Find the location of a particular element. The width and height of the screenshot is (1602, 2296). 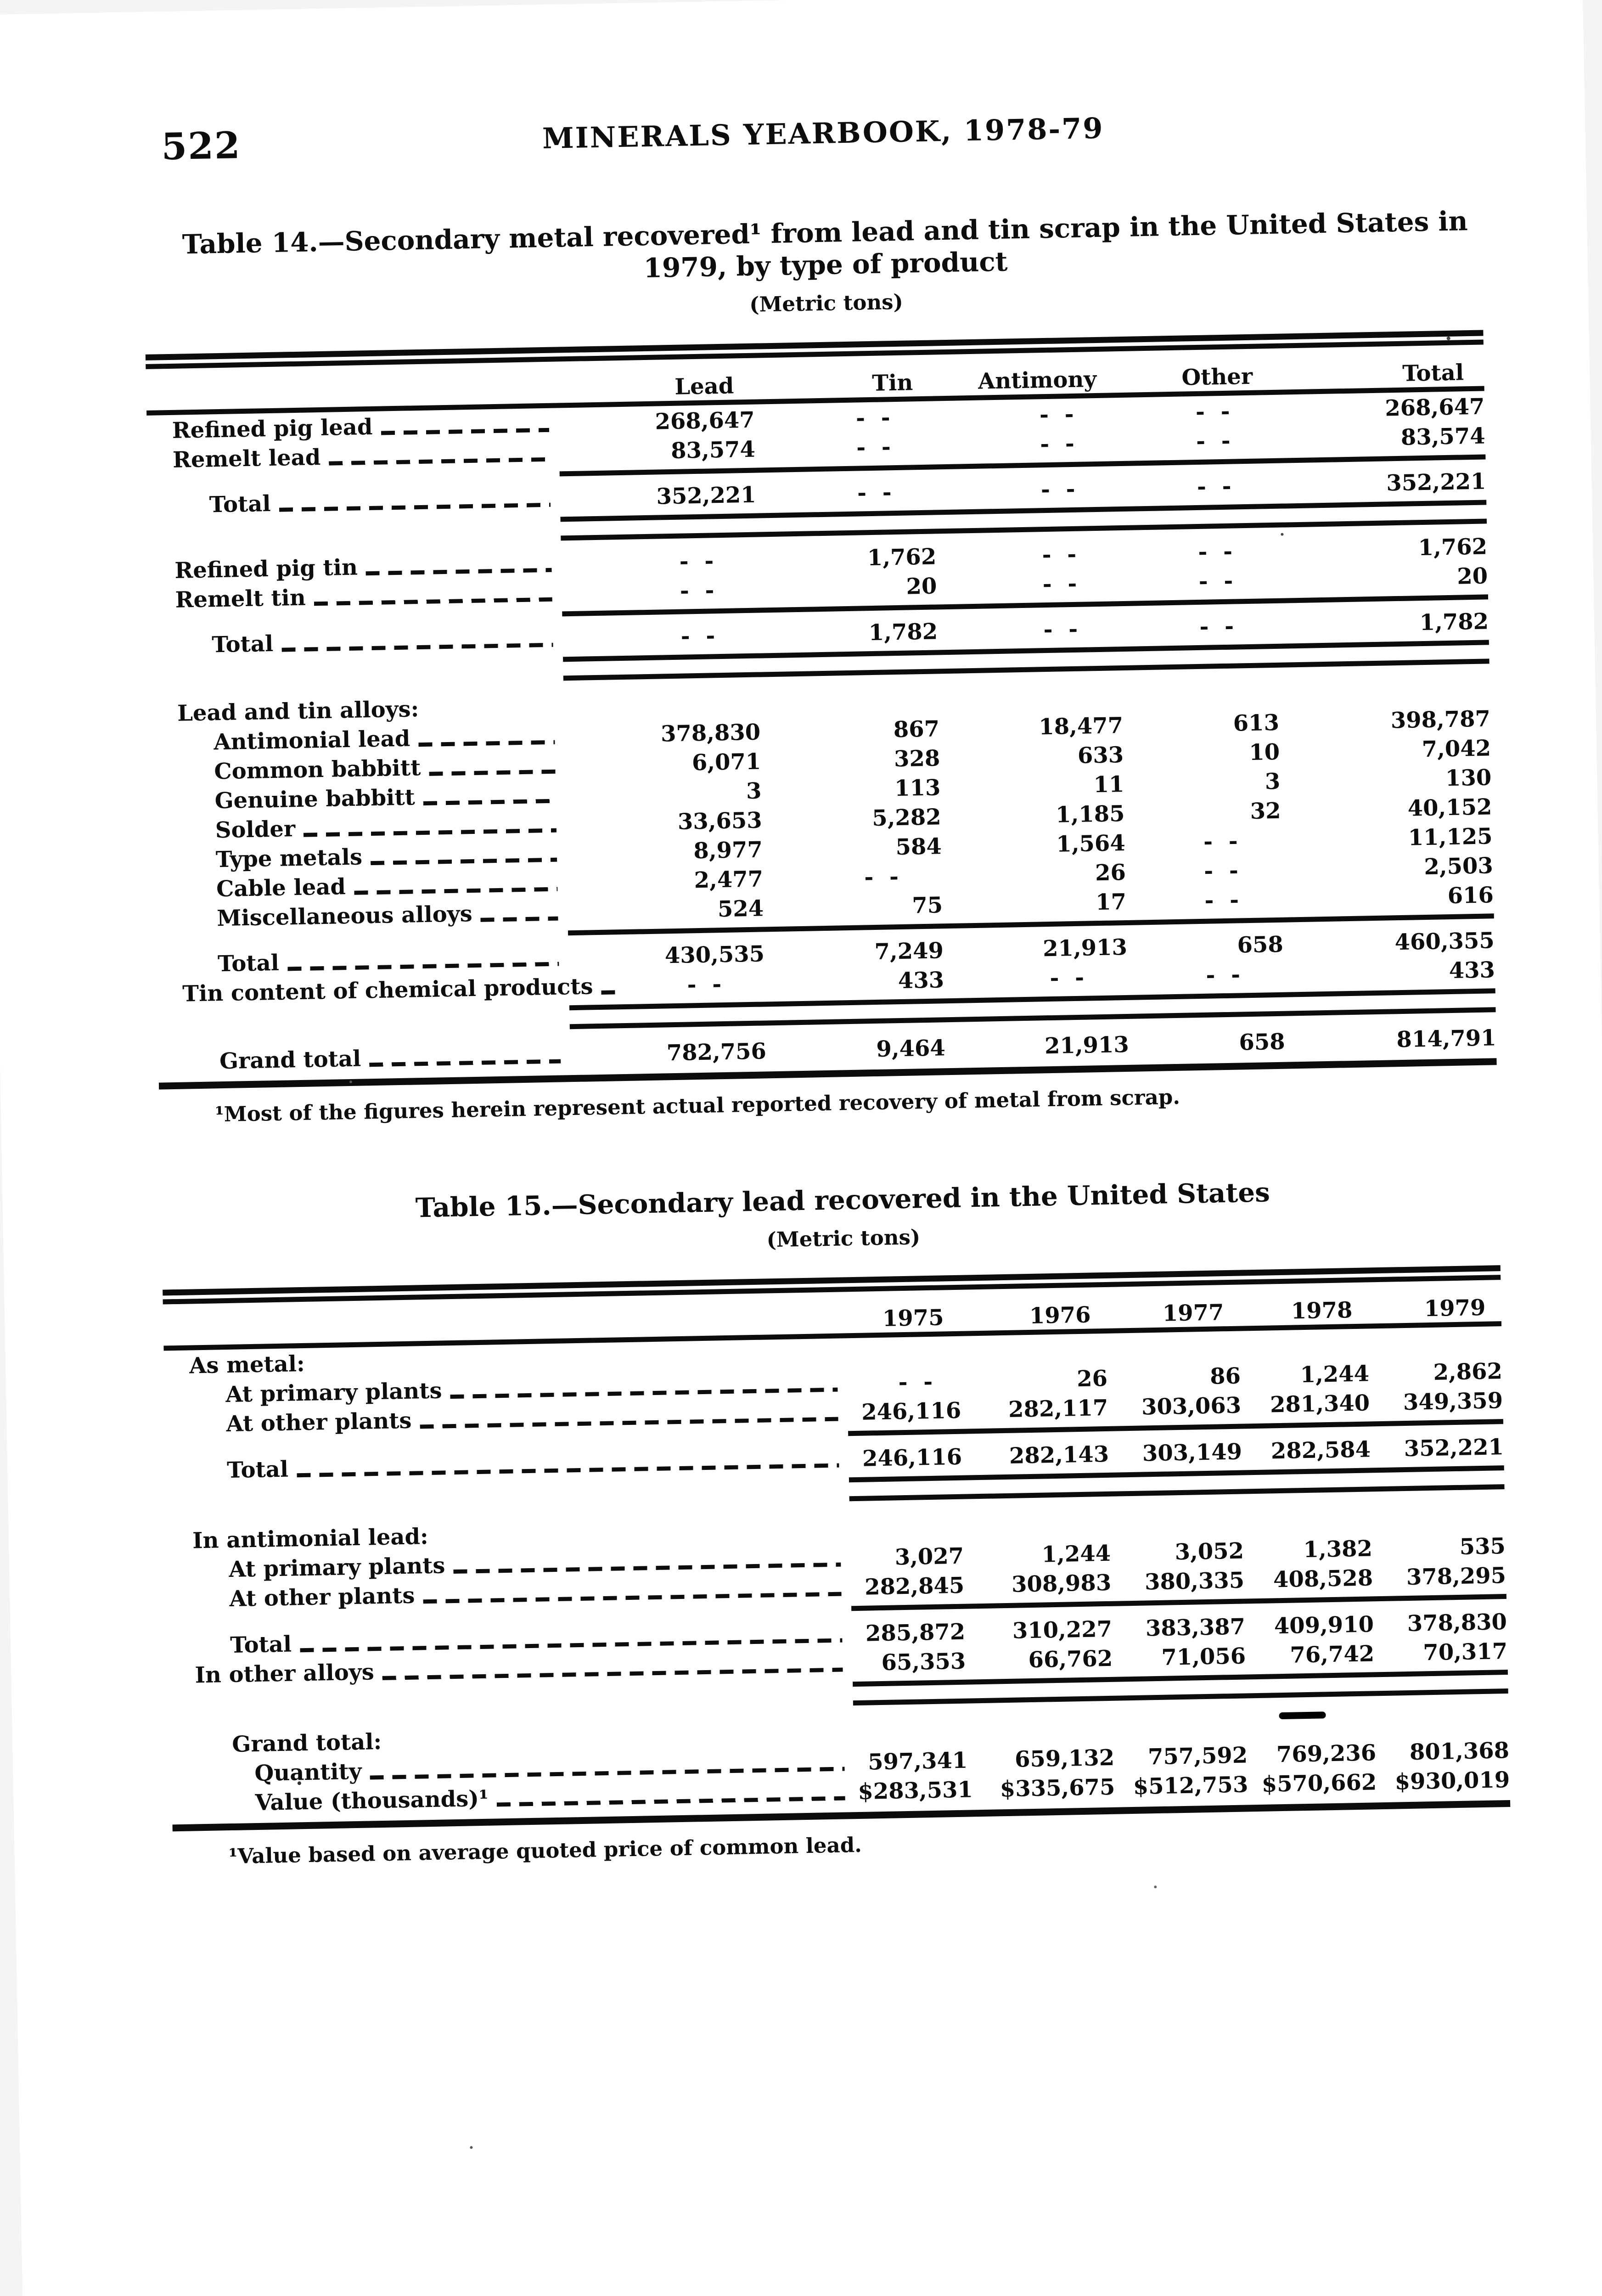

row-label: Common babbitt is located at coordinates (318, 770).